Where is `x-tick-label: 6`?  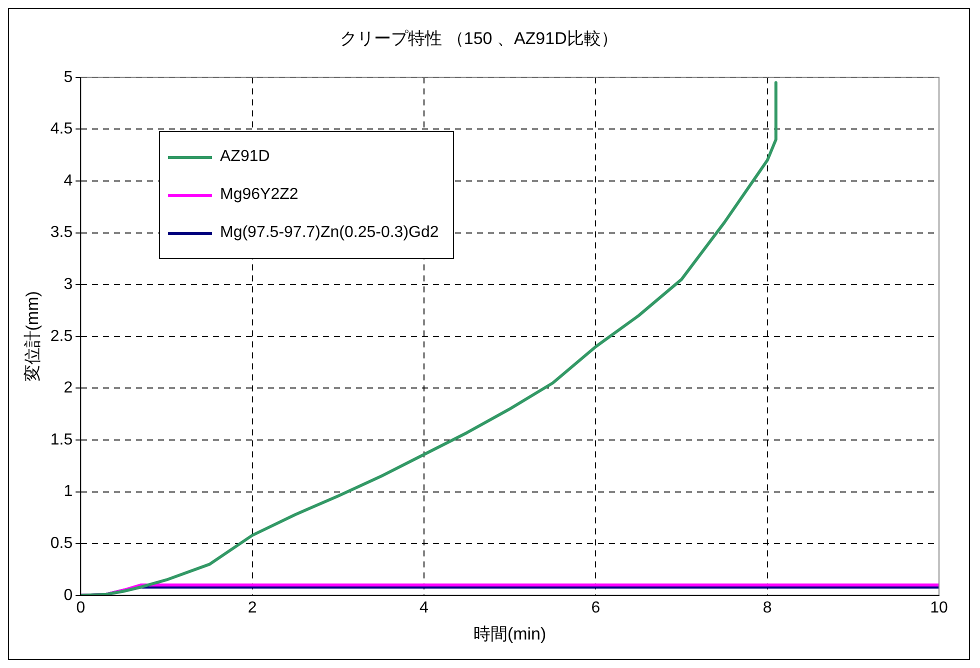 x-tick-label: 6 is located at coordinates (595, 607).